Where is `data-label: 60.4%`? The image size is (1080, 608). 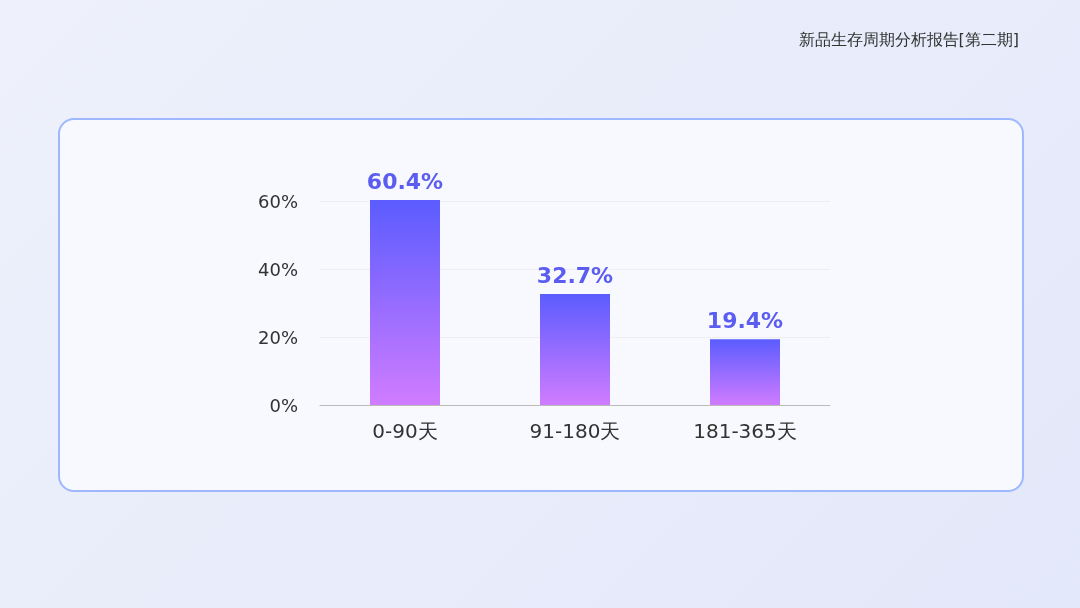 data-label: 60.4% is located at coordinates (405, 181).